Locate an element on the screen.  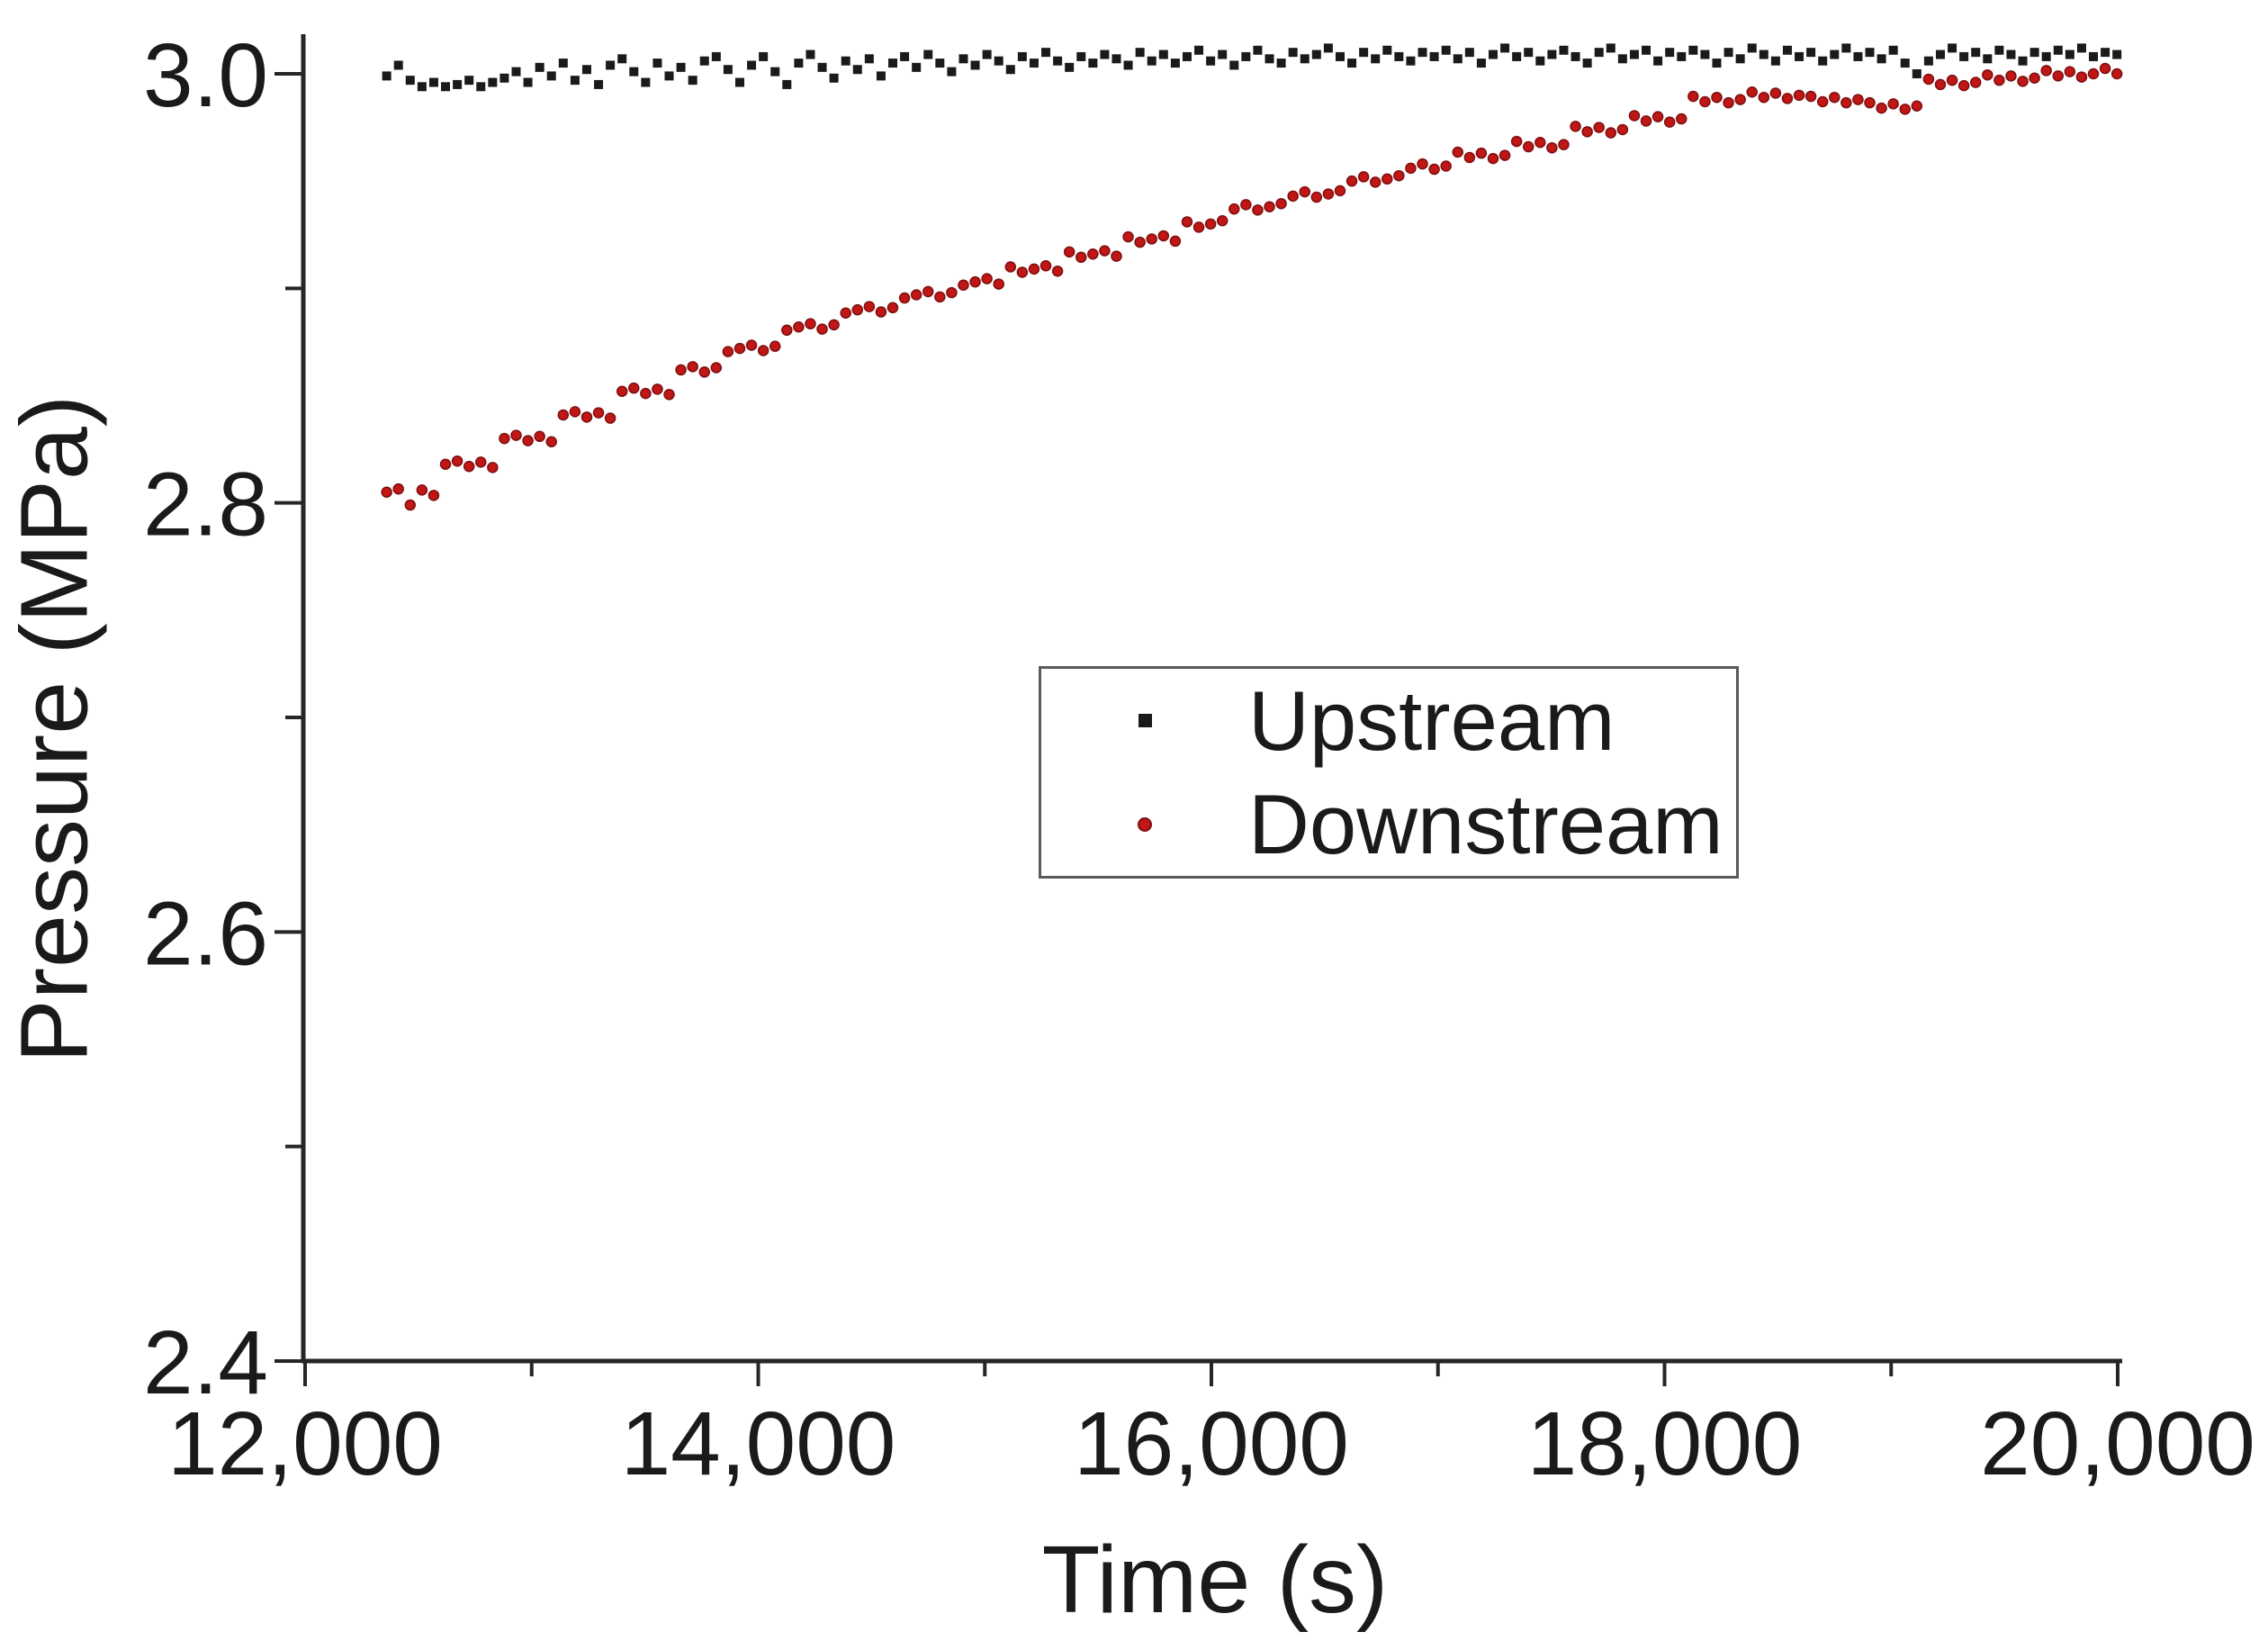
legend-label-upstream: Upstream is located at coordinates (1432, 720).